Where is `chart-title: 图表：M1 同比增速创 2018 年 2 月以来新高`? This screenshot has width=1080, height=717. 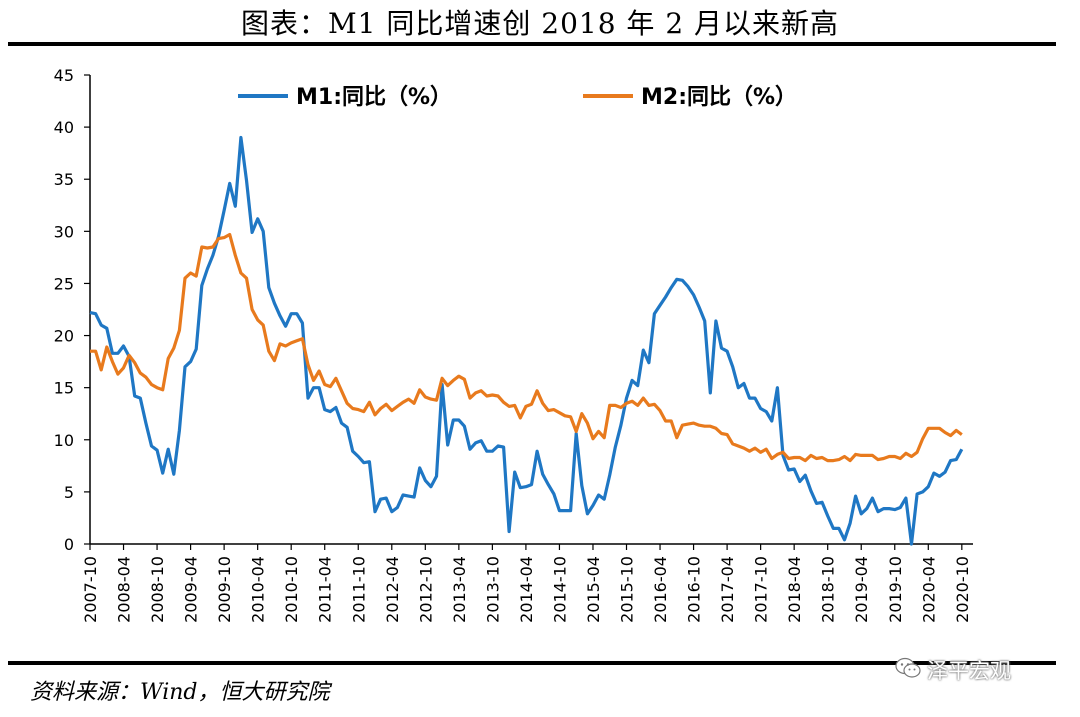 chart-title: 图表：M1 同比增速创 2018 年 2 月以来新高 is located at coordinates (540, 23).